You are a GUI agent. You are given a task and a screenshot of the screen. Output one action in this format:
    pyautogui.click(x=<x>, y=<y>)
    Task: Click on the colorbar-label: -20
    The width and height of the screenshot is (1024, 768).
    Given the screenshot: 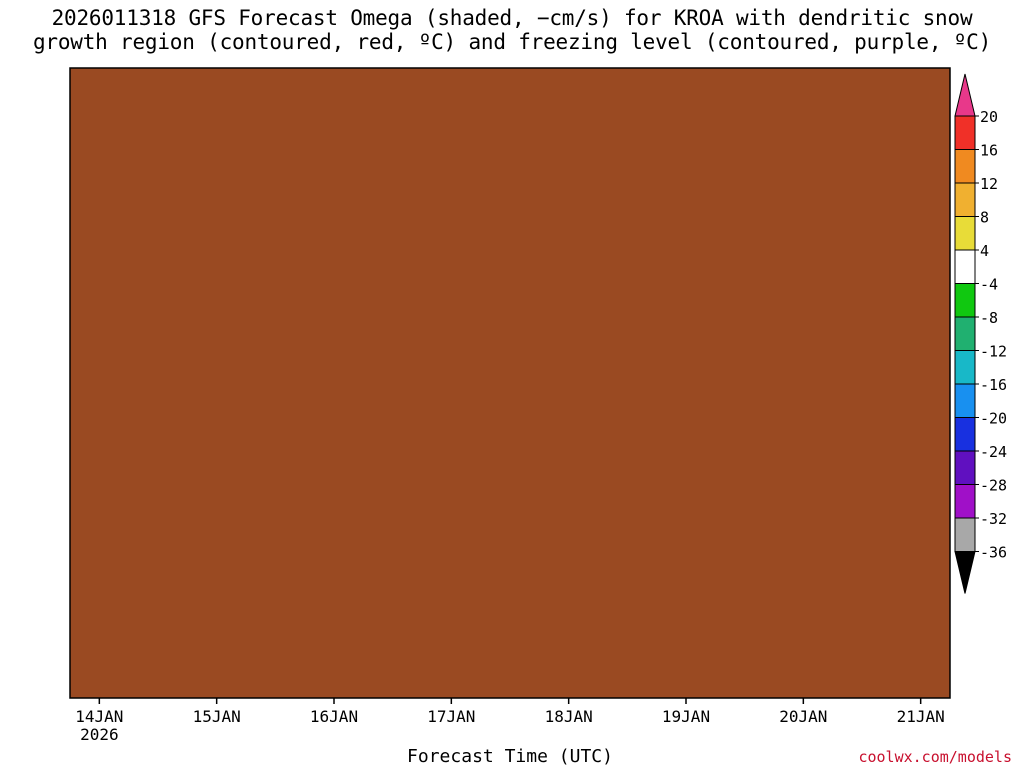 What is the action you would take?
    pyautogui.click(x=993, y=419)
    